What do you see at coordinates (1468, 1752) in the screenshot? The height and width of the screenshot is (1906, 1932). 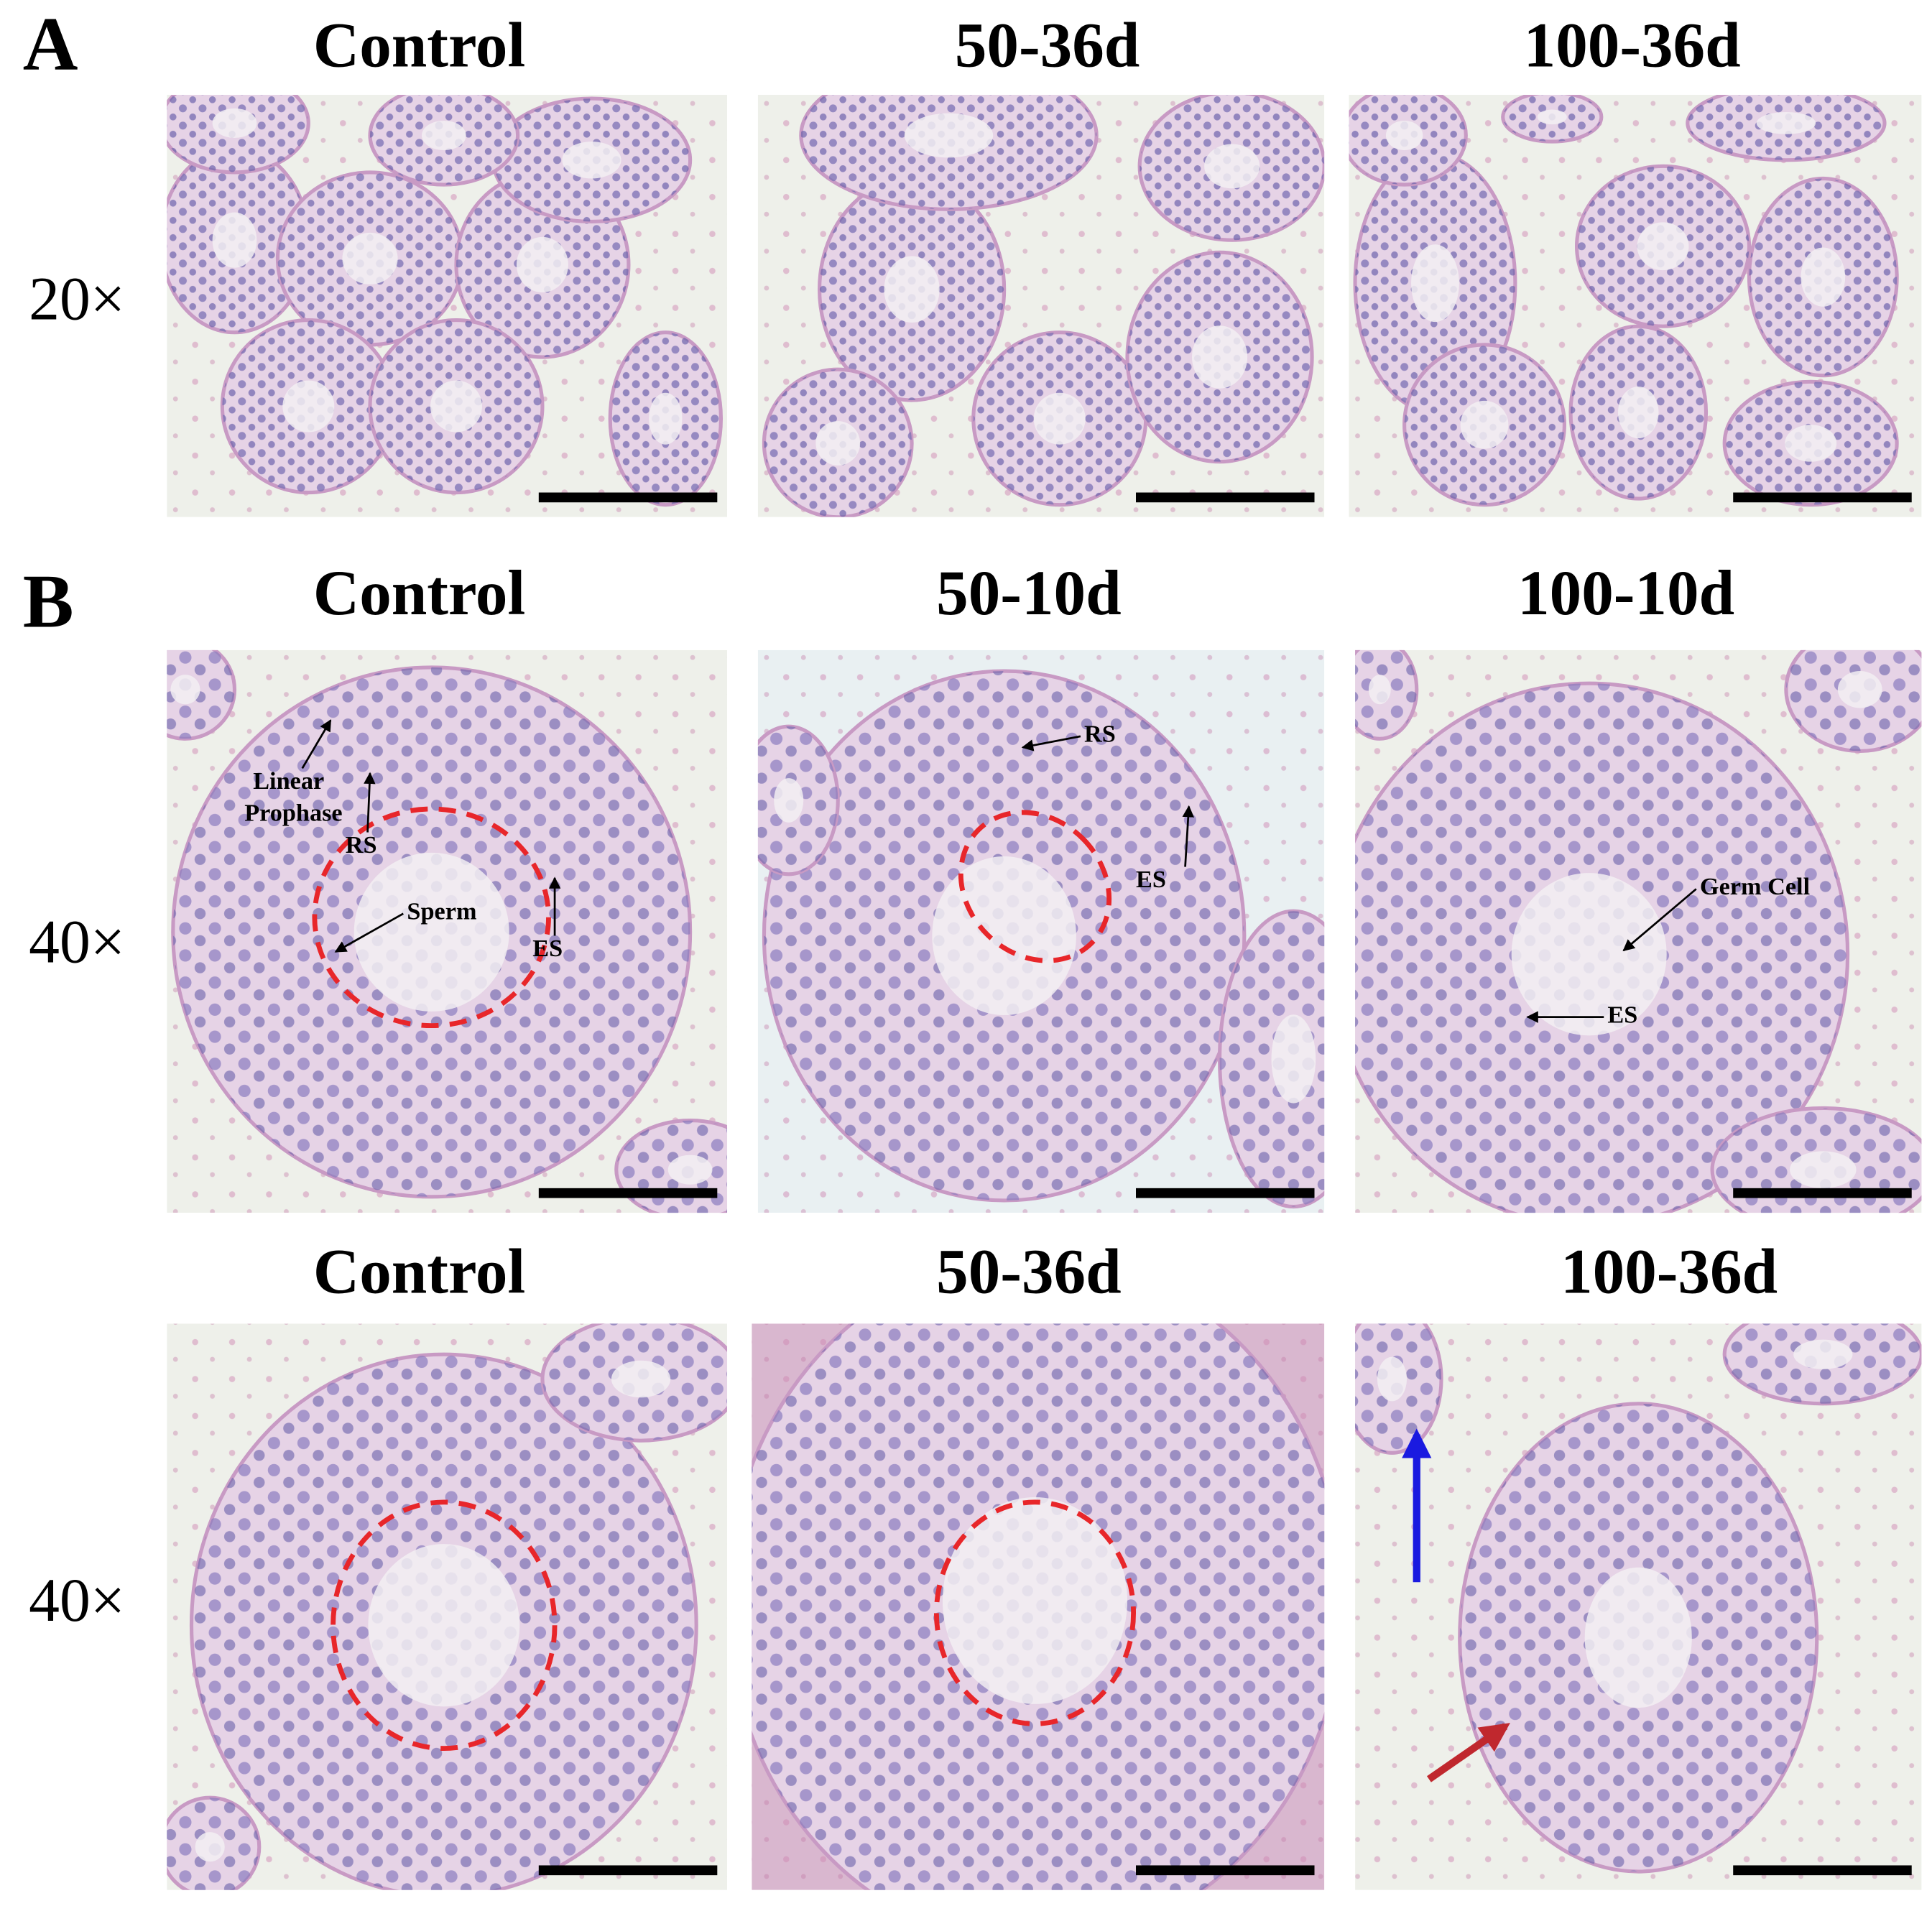 I see `red-arrow` at bounding box center [1468, 1752].